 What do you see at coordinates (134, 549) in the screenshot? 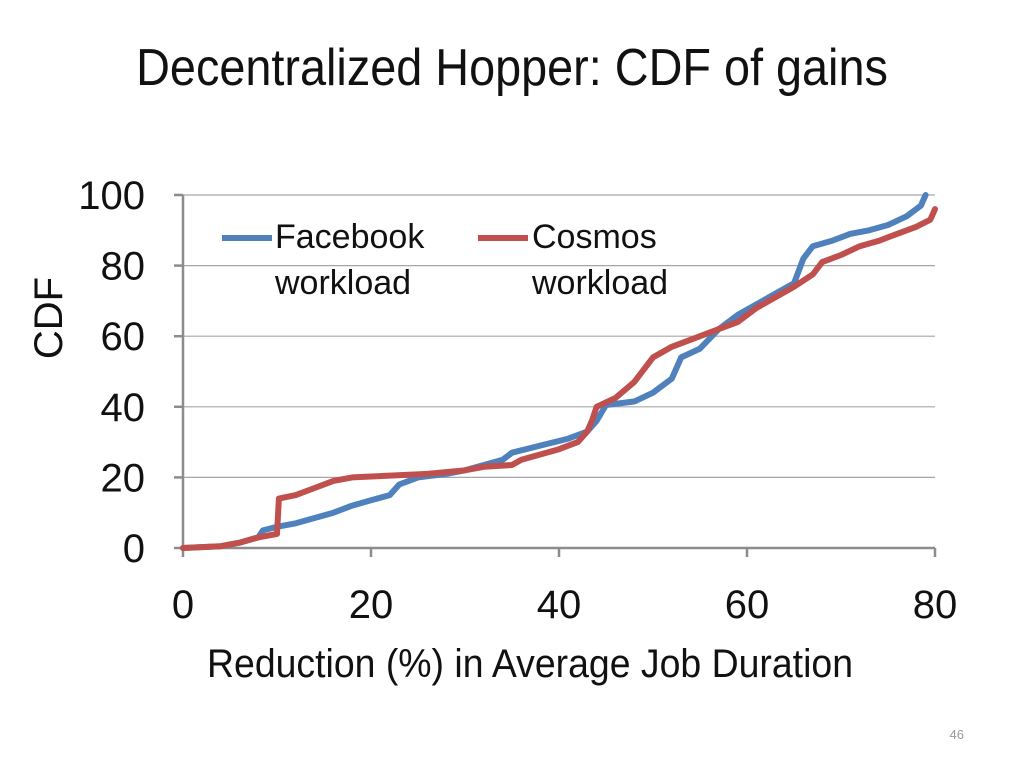
I see `y-tick-label-0: 0` at bounding box center [134, 549].